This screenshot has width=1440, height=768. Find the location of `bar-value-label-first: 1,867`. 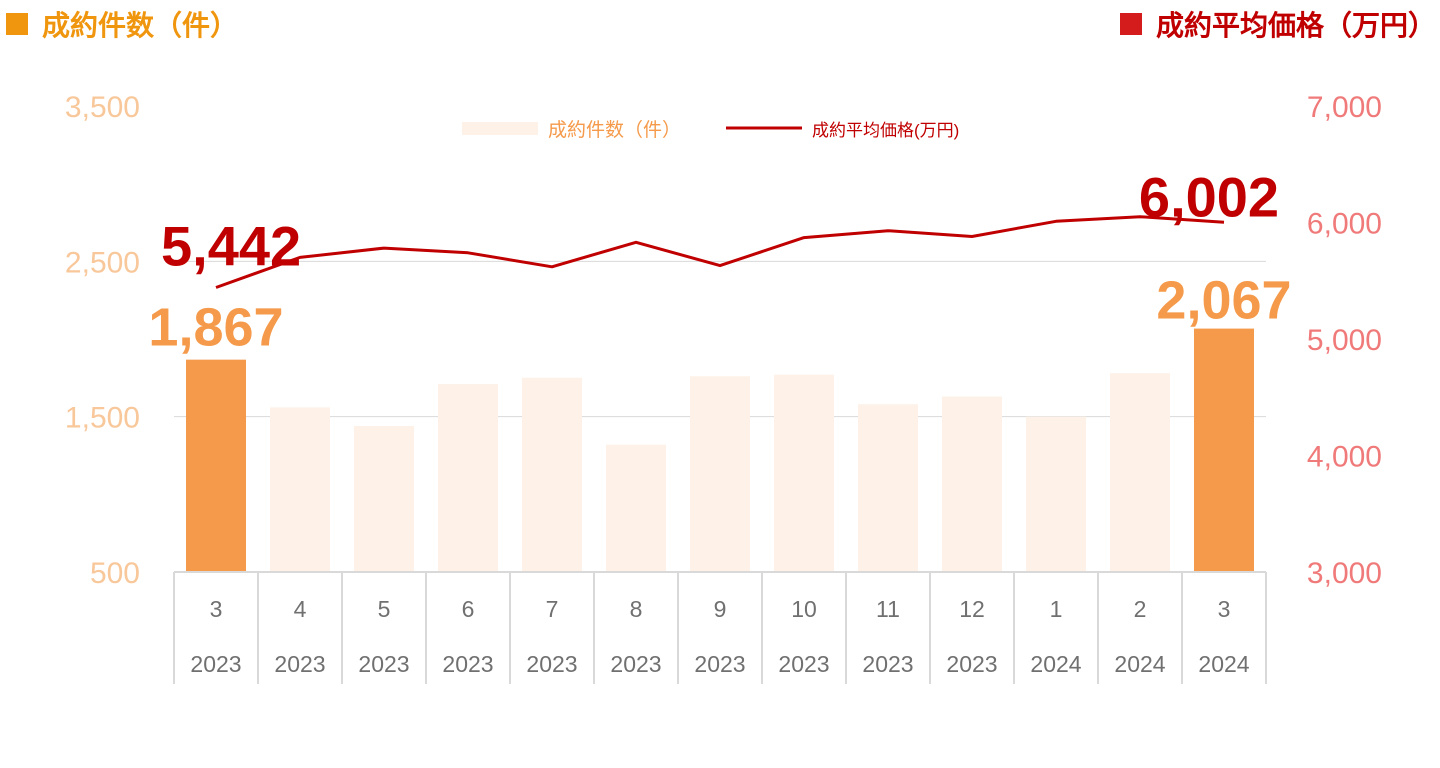

bar-value-label-first: 1,867 is located at coordinates (215, 328).